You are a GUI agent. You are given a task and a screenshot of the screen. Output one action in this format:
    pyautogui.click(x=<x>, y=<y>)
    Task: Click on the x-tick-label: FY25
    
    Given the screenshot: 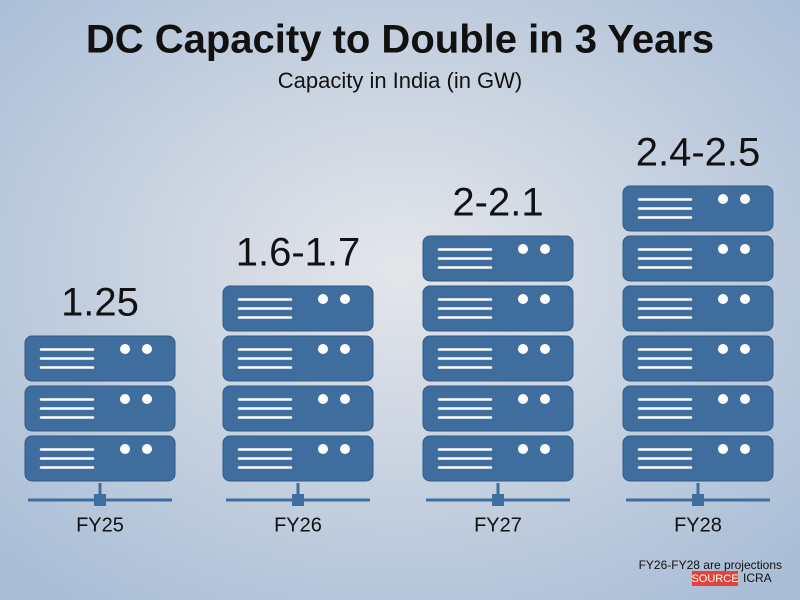 What is the action you would take?
    pyautogui.click(x=100, y=525)
    